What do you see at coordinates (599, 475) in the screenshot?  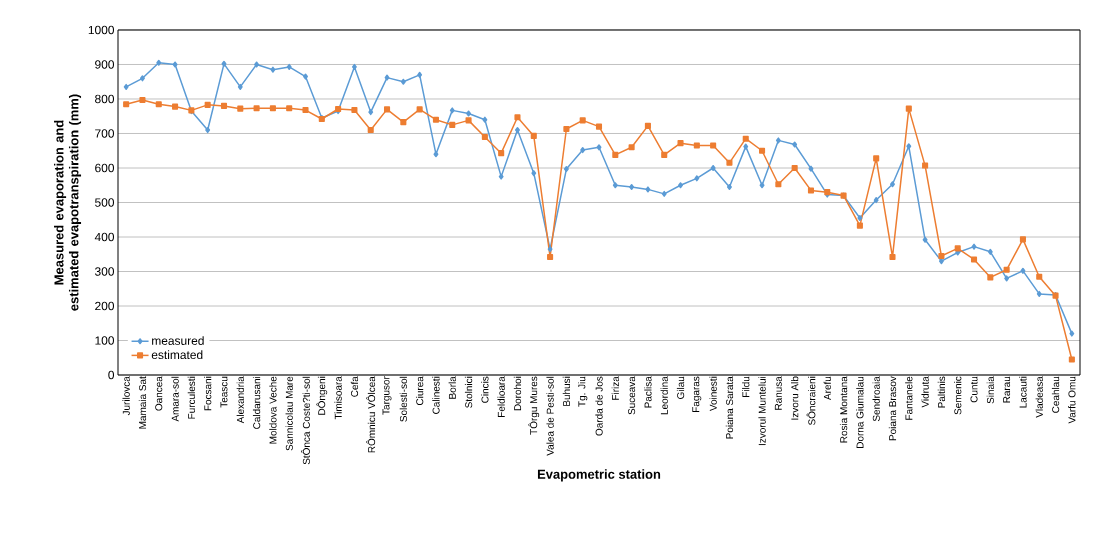 I see `x-axis-title: Evapometric station` at bounding box center [599, 475].